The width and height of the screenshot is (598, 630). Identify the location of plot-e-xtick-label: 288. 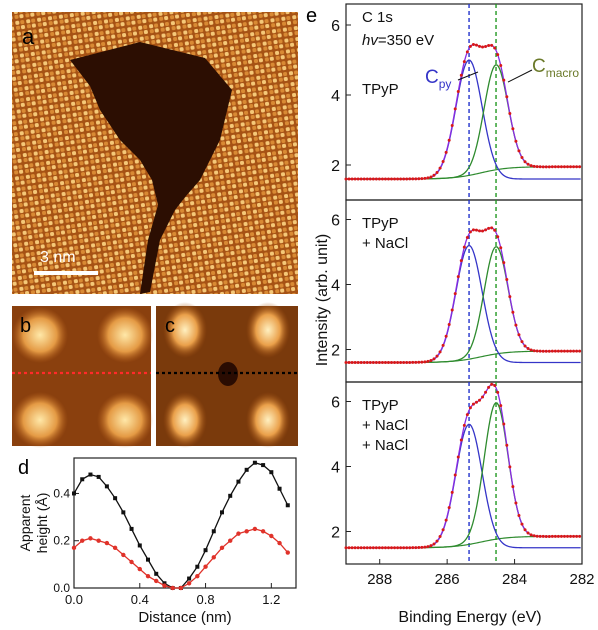
(379, 579).